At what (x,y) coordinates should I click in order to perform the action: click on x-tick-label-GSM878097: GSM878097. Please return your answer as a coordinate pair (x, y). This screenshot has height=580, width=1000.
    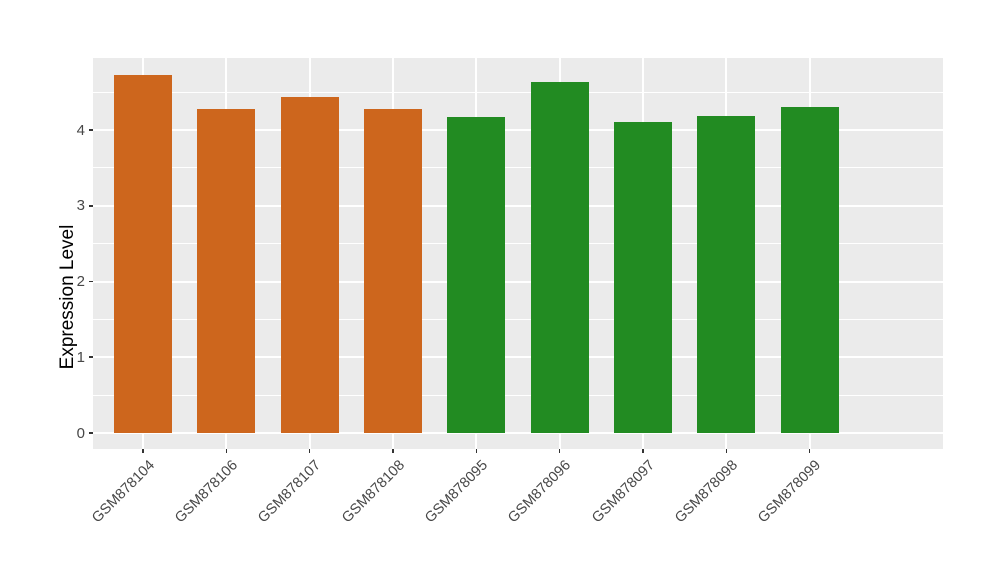
    Looking at the image, I should click on (623, 492).